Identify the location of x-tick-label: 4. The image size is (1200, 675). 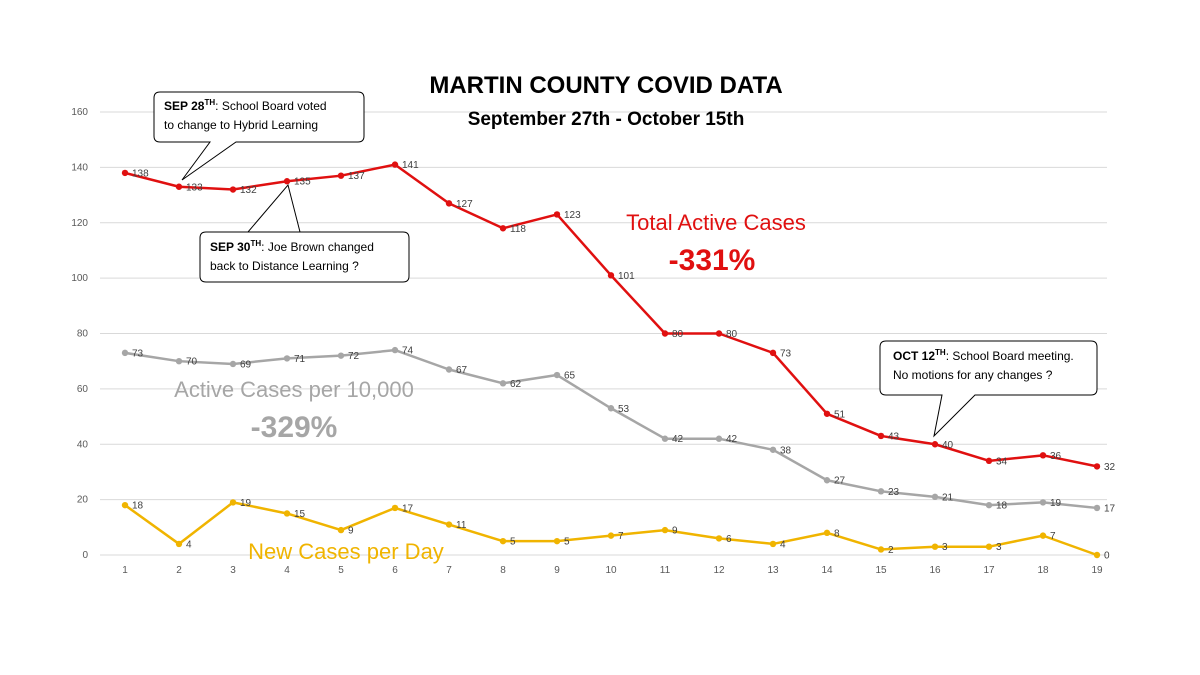
(287, 570).